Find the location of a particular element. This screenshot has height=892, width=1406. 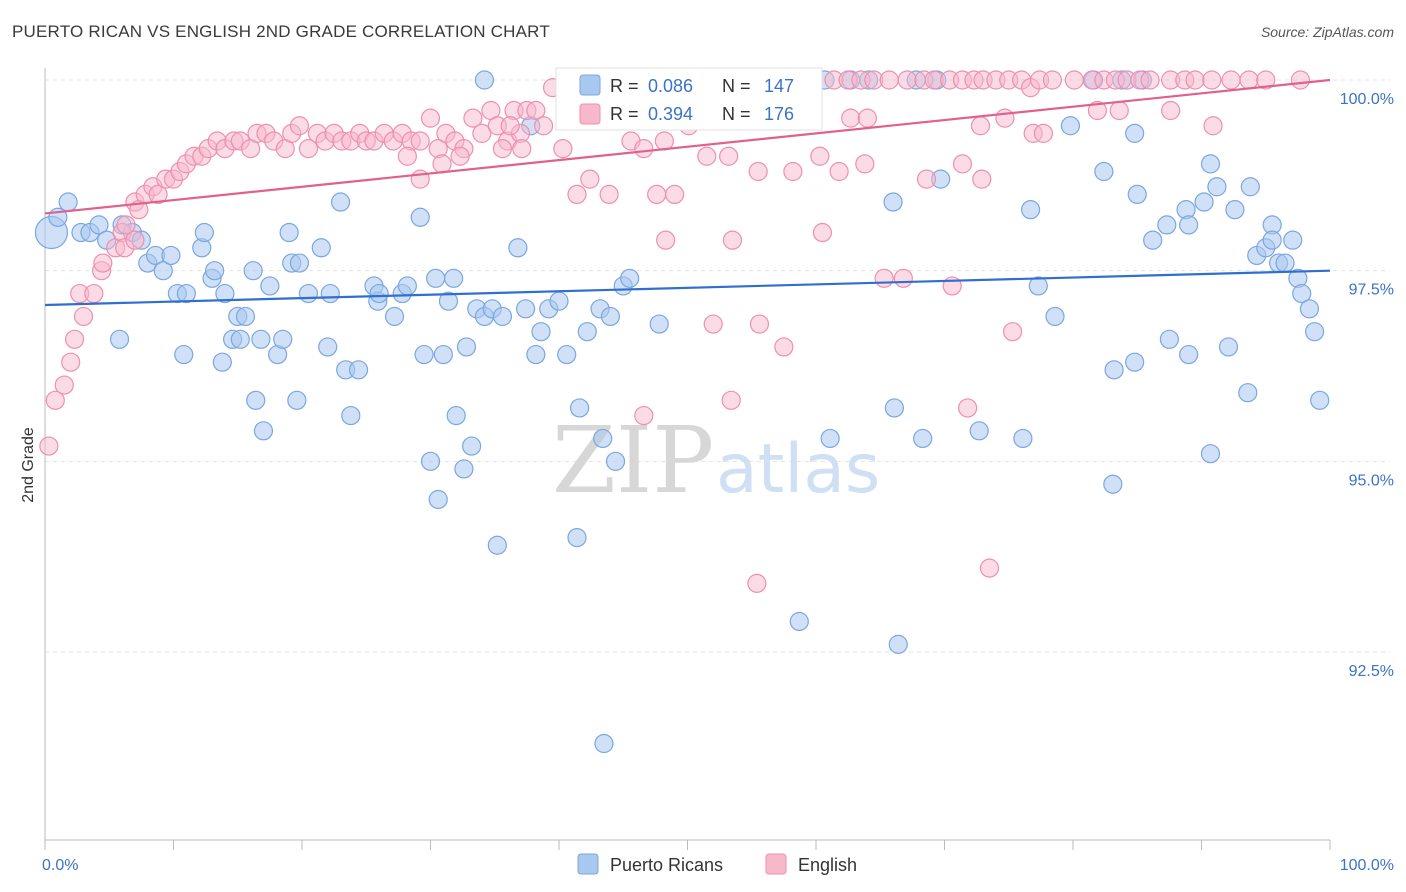

x-tick-label-0: 0.0% is located at coordinates (60, 865).